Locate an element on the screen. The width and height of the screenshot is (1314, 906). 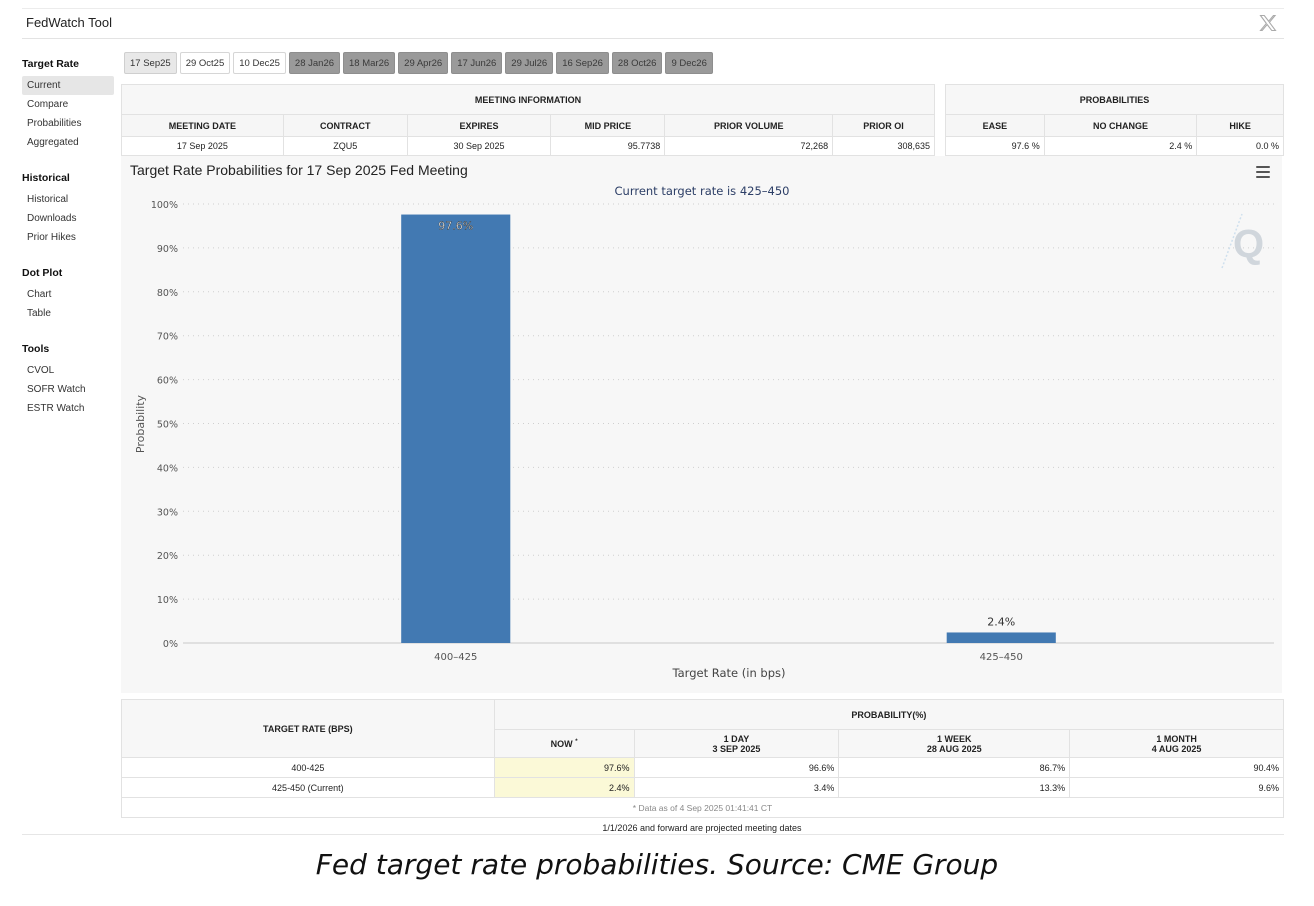
y-tick-label: 40% is located at coordinates (167, 468).